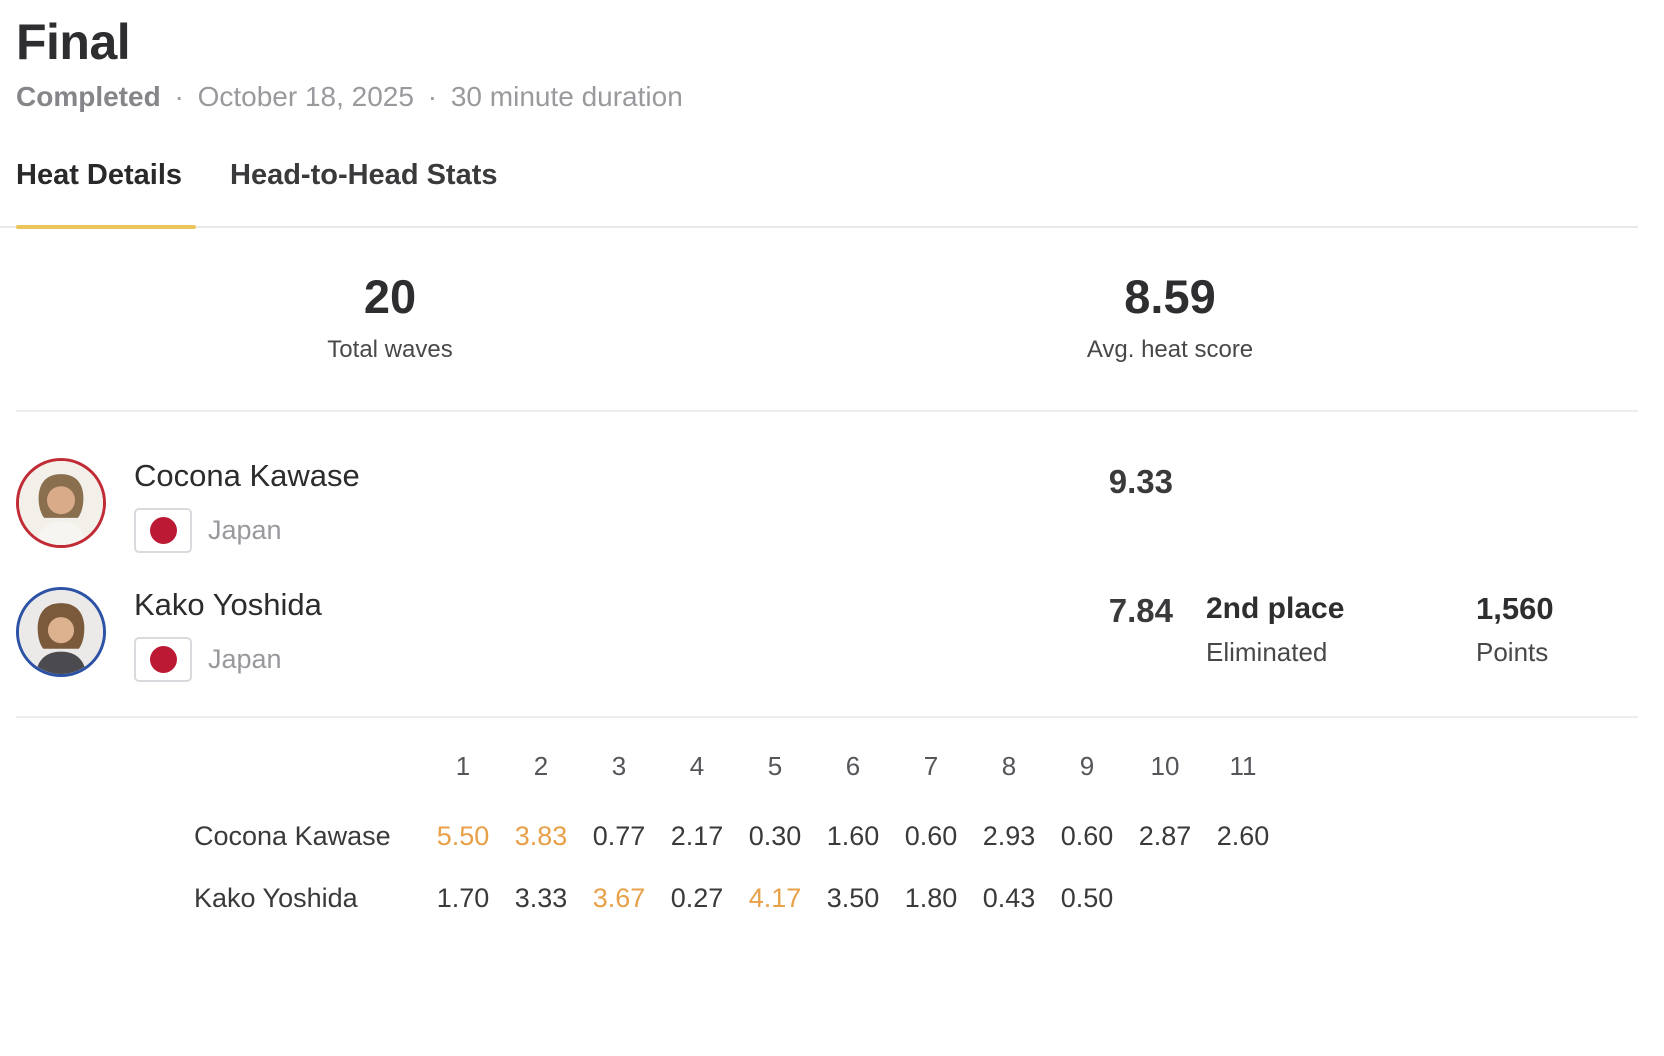 The image size is (1664, 1056). What do you see at coordinates (775, 766) in the screenshot?
I see `wave-number: 5` at bounding box center [775, 766].